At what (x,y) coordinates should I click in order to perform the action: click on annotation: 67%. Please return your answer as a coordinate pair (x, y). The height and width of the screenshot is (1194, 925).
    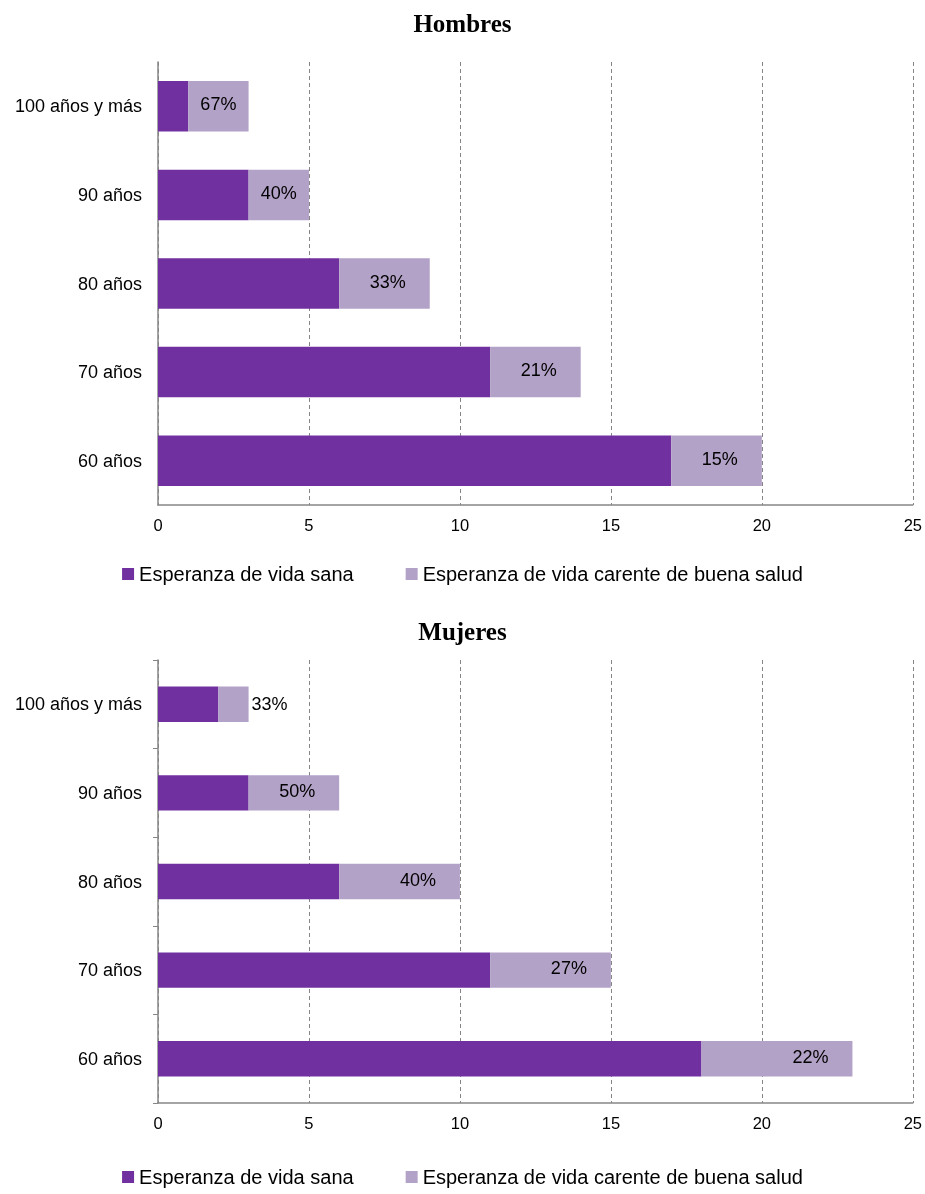
    Looking at the image, I should click on (218, 104).